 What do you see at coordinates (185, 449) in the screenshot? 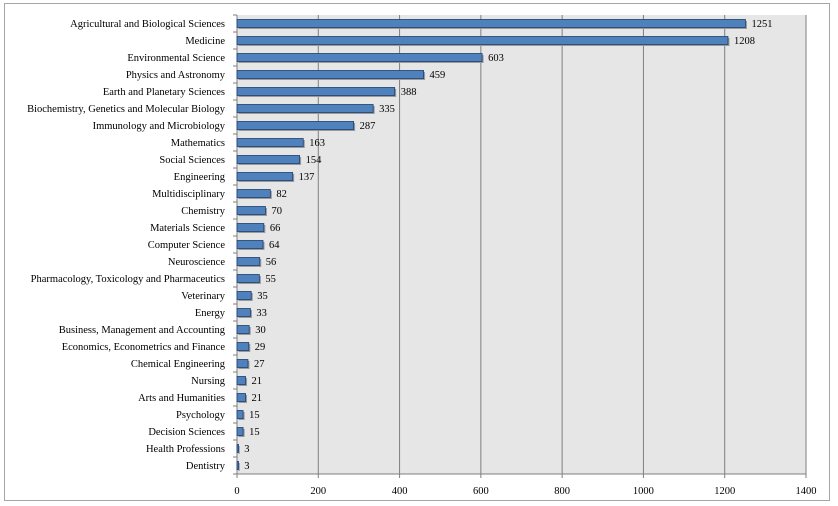
I see `category-label: Health Professions` at bounding box center [185, 449].